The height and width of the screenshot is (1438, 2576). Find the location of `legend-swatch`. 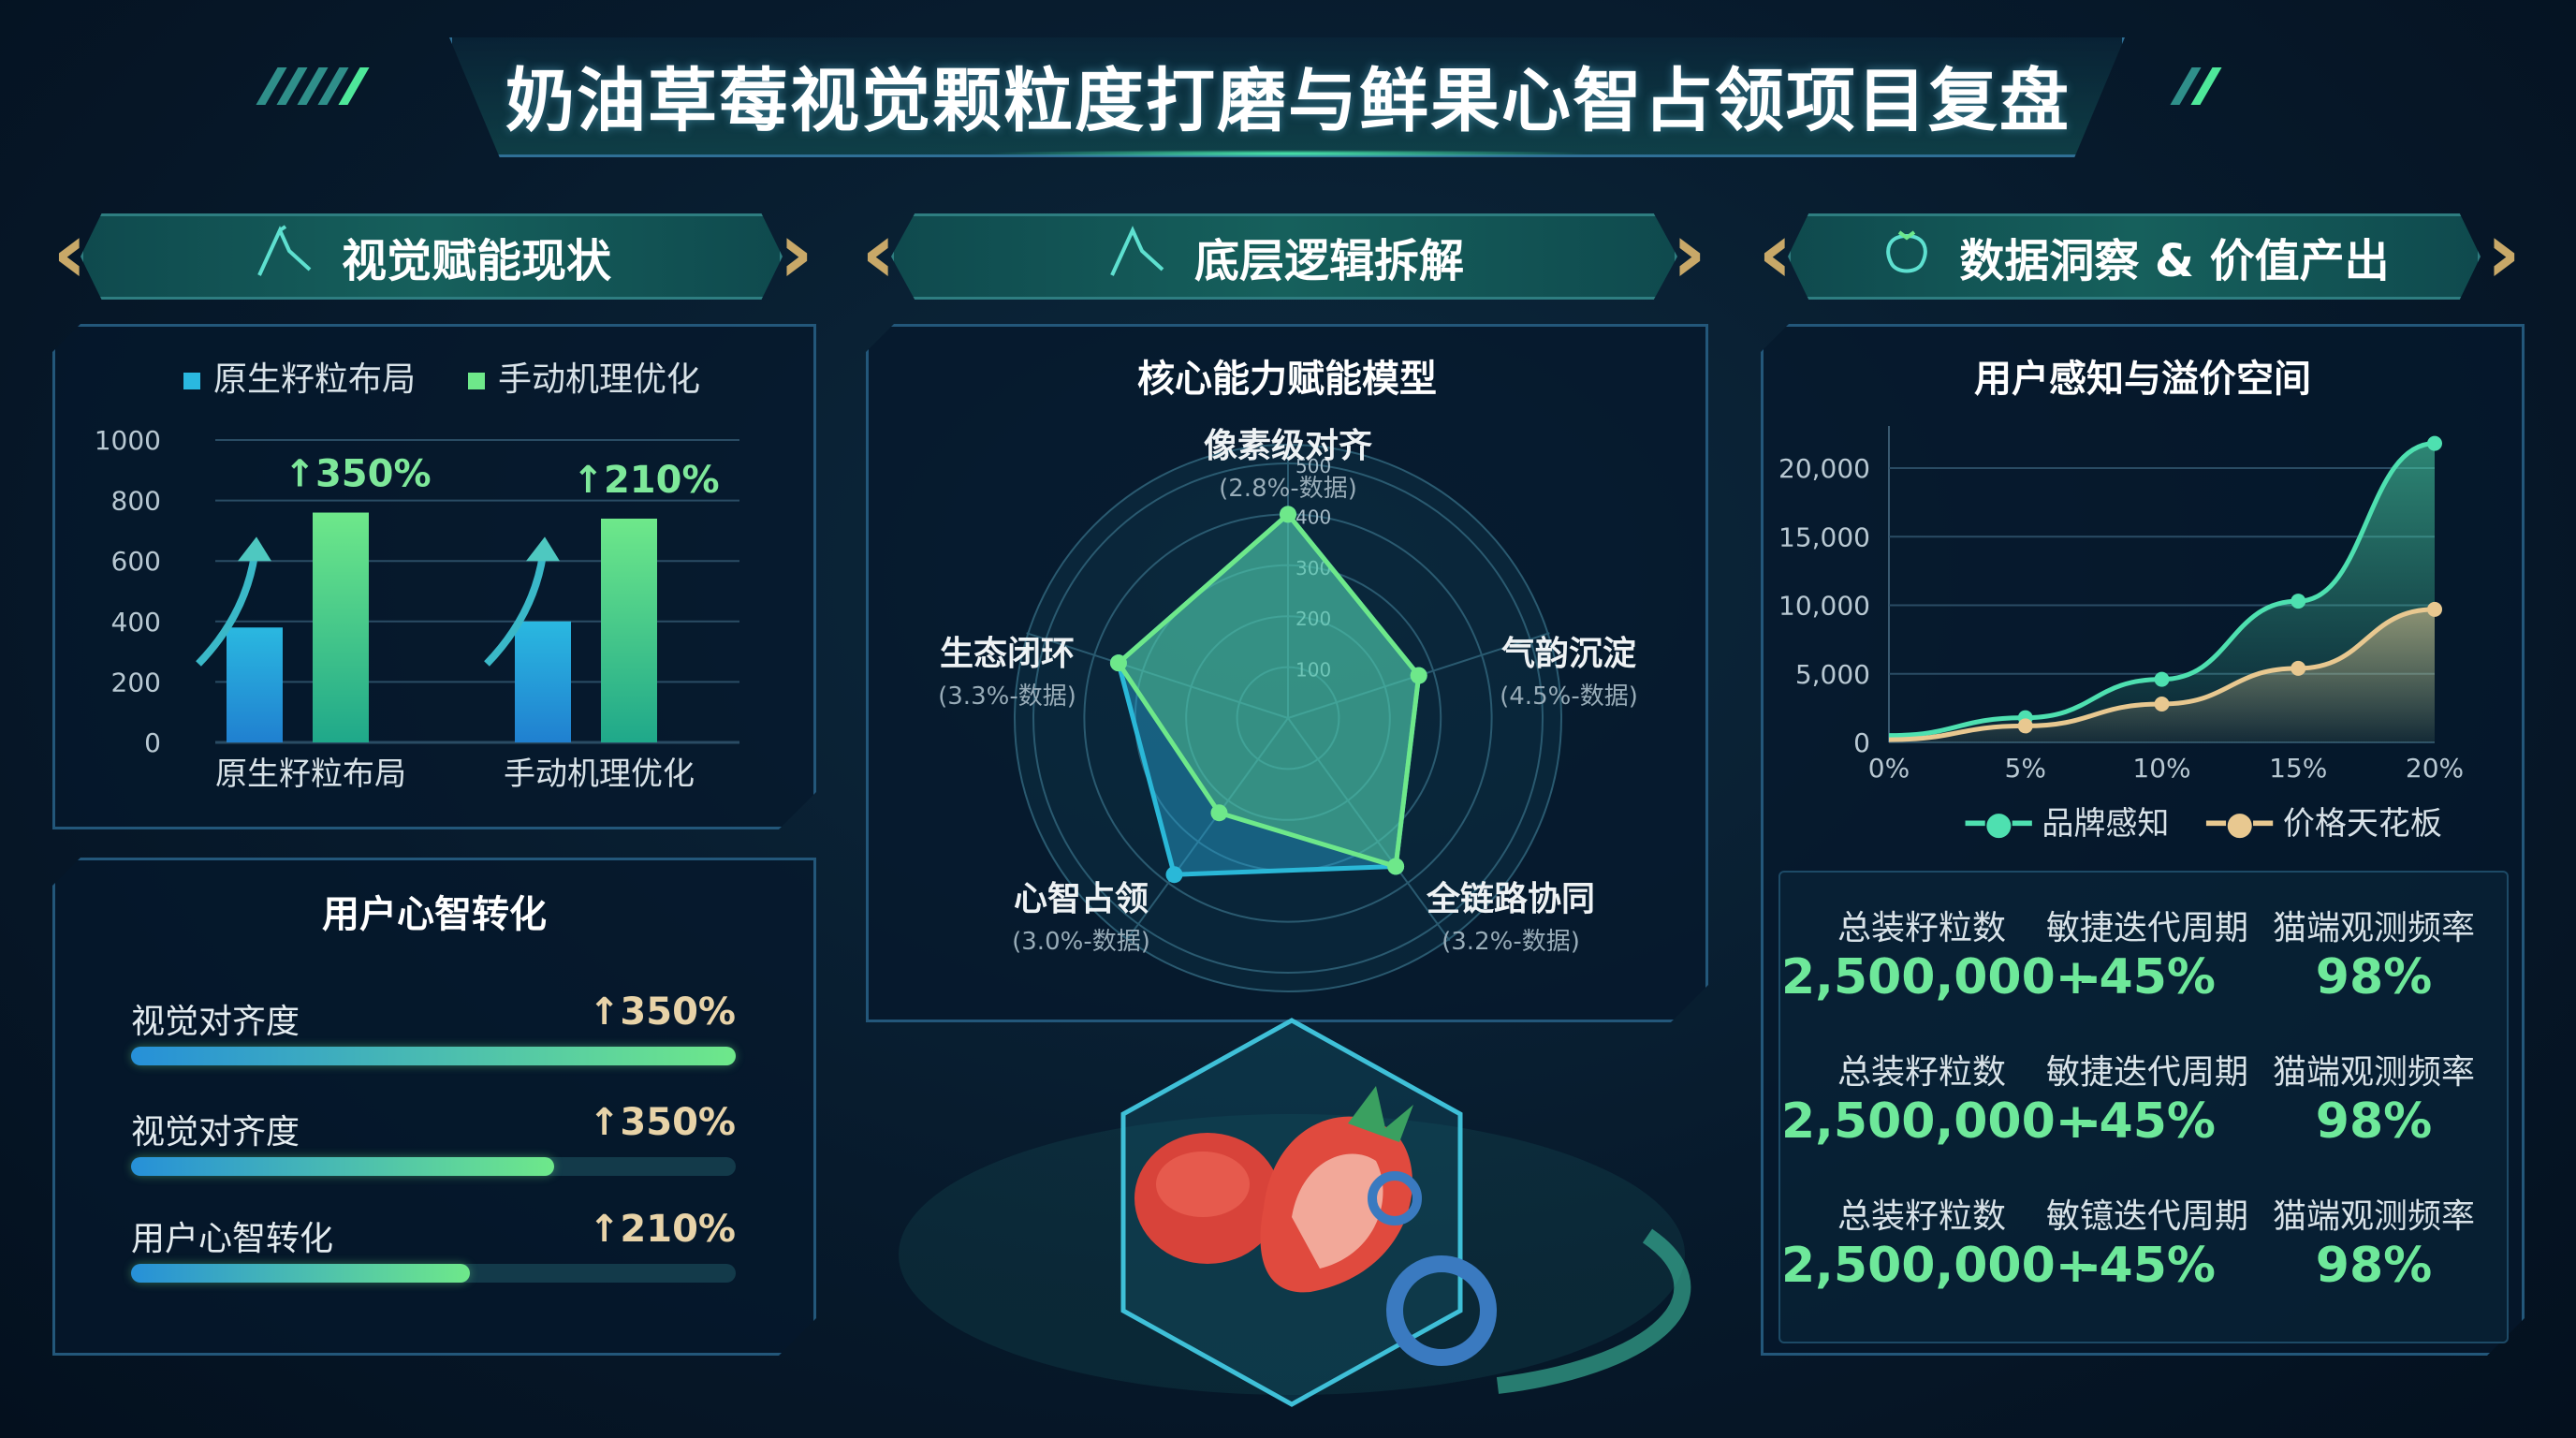

legend-swatch is located at coordinates (191, 381).